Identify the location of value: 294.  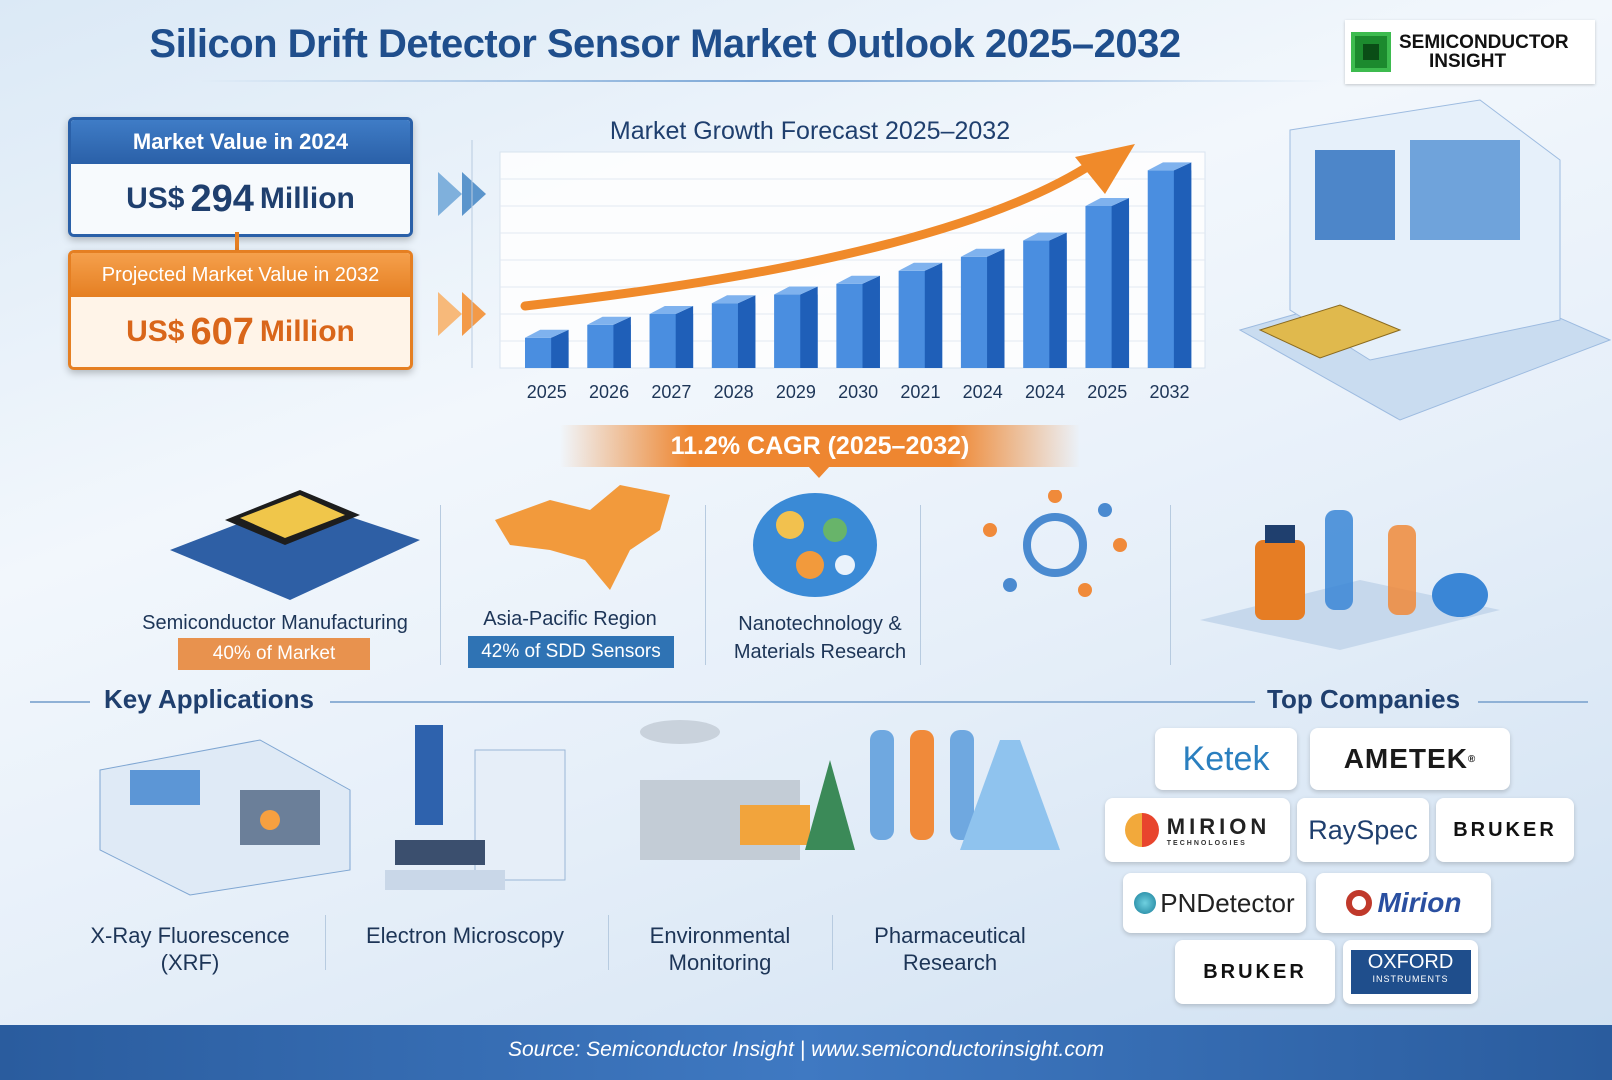
(222, 198).